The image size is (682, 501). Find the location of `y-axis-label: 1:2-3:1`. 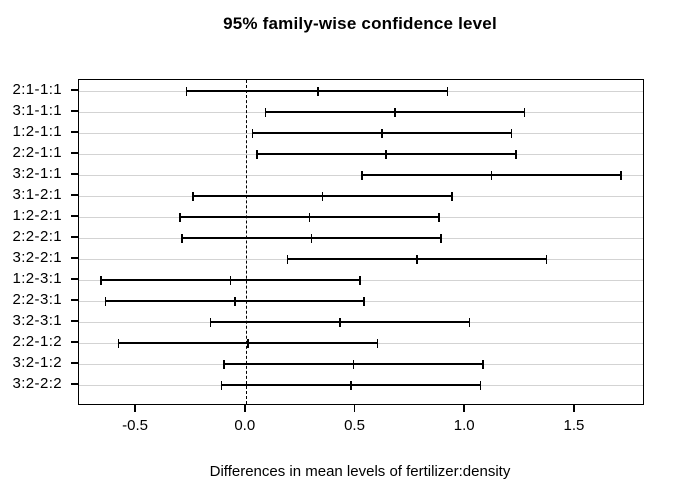

y-axis-label: 1:2-3:1 is located at coordinates (37, 278).